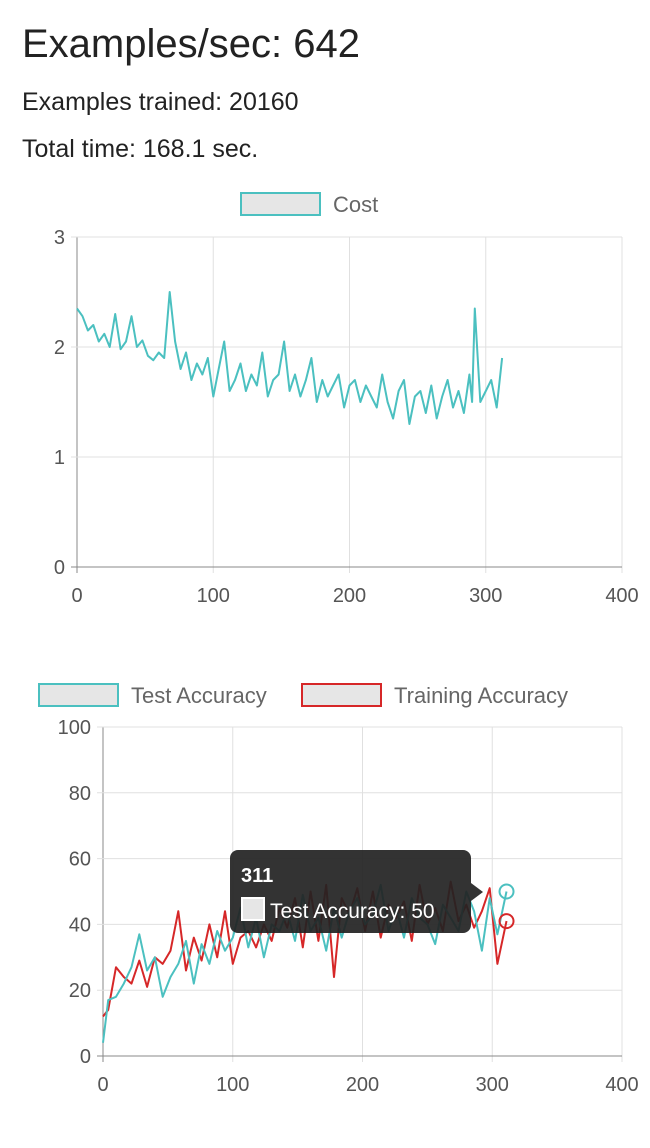  I want to click on total-time-text: Total time: 168.1 sec., so click(140, 149).